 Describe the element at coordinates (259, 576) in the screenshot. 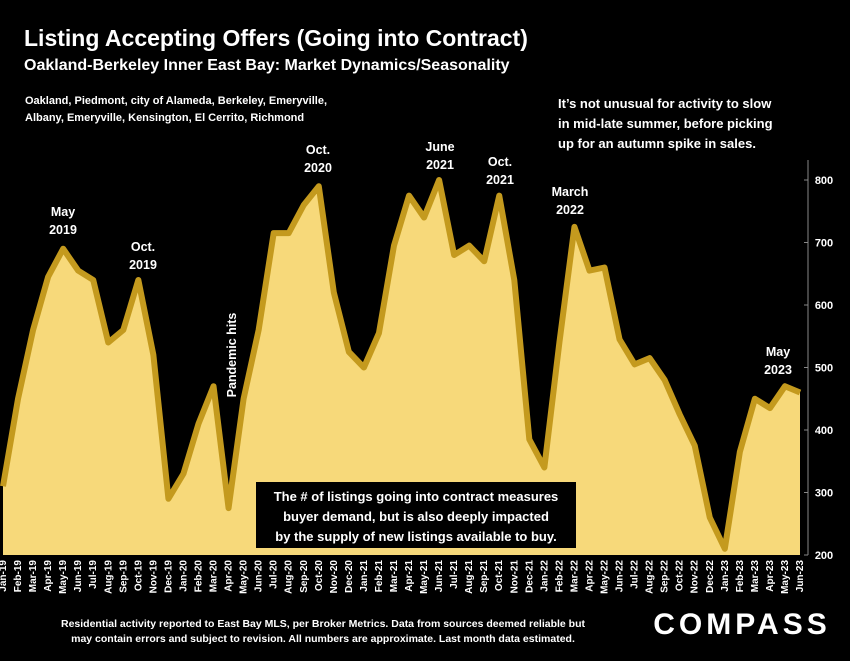

I see `x-tick-label: Jun-20` at that location.